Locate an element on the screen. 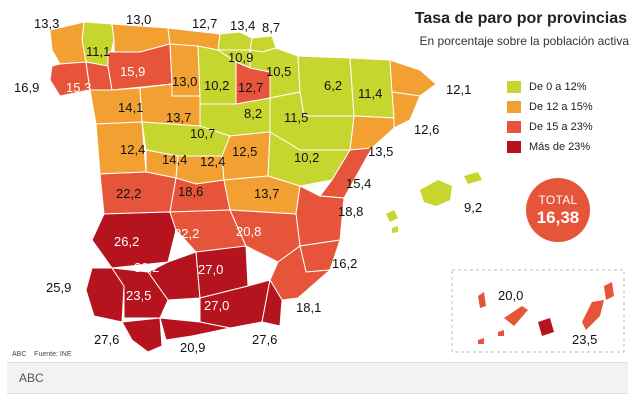  label-cuenca: 13,7 is located at coordinates (266, 193).